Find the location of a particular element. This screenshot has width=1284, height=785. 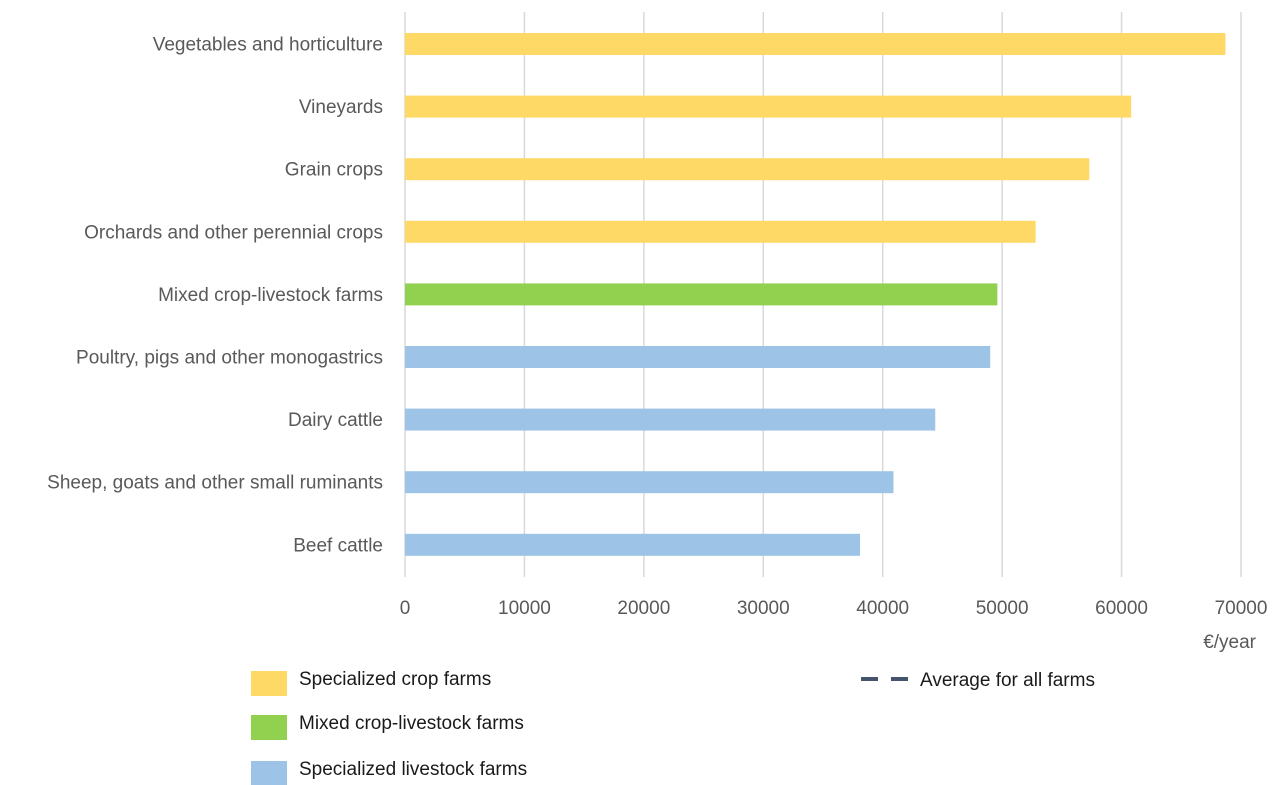

category-label: Mixed crop-livestock farms is located at coordinates (270, 295).